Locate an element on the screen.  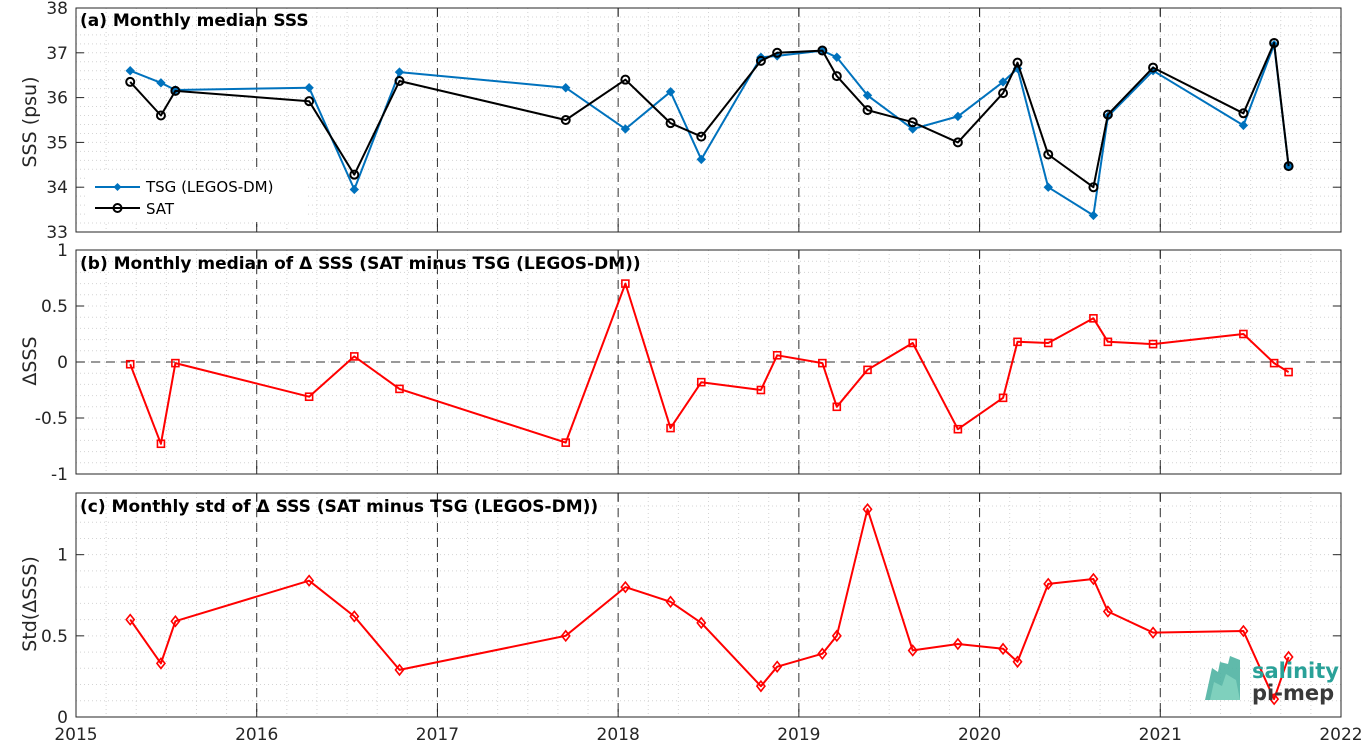
legend-sat-label: SAT is located at coordinates (160, 209).